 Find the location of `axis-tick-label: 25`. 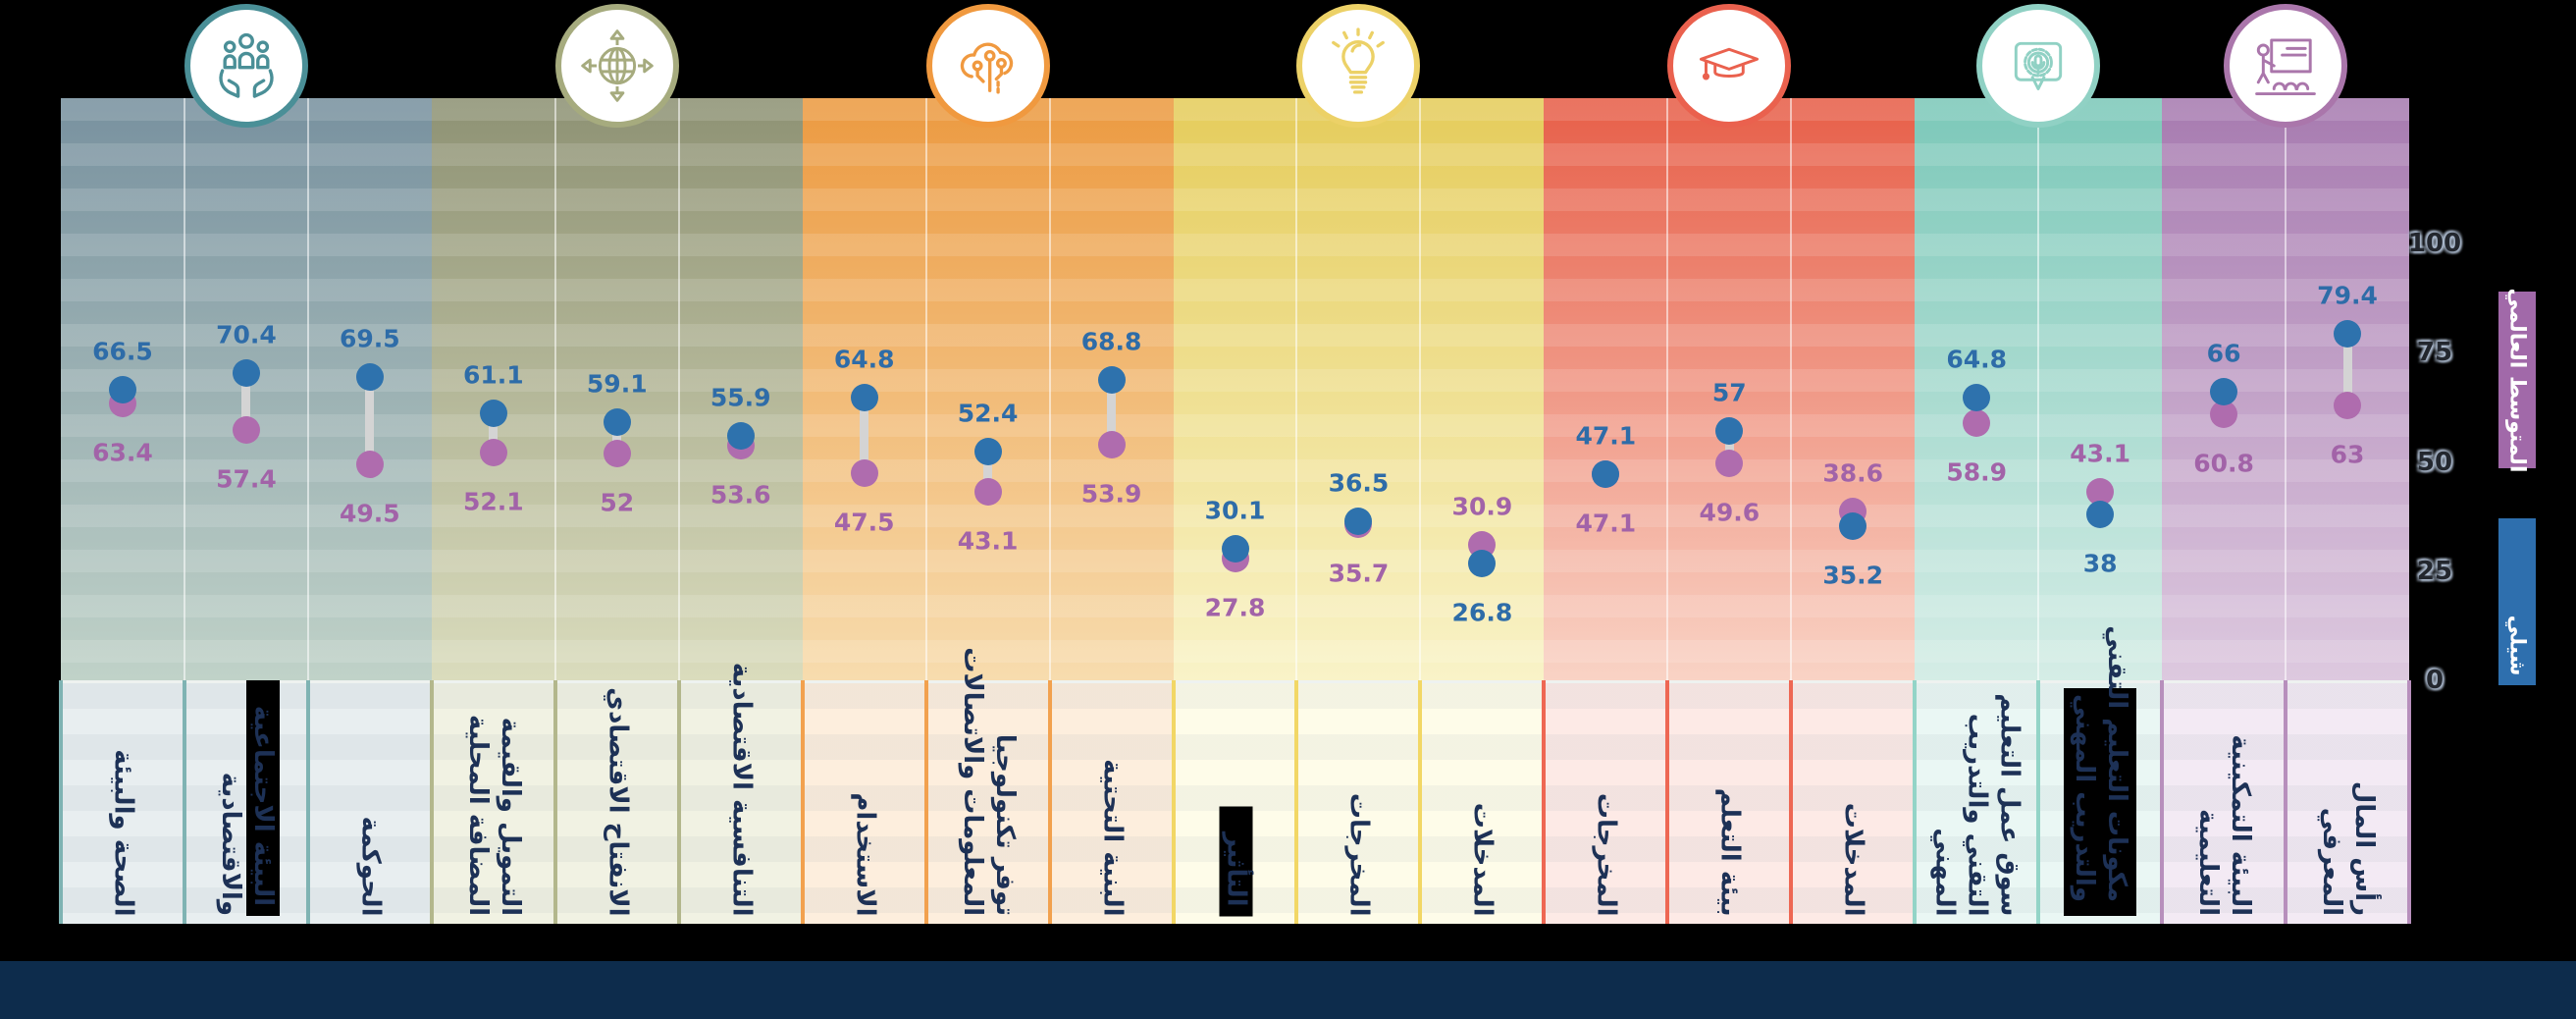

axis-tick-label: 25 is located at coordinates (2434, 571).